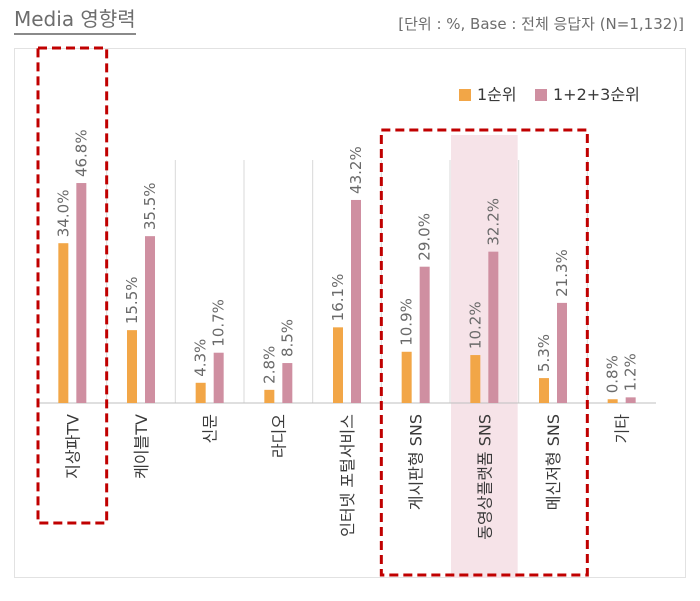 This screenshot has height=601, width=700. I want to click on category-label: 기타, so click(622, 429).